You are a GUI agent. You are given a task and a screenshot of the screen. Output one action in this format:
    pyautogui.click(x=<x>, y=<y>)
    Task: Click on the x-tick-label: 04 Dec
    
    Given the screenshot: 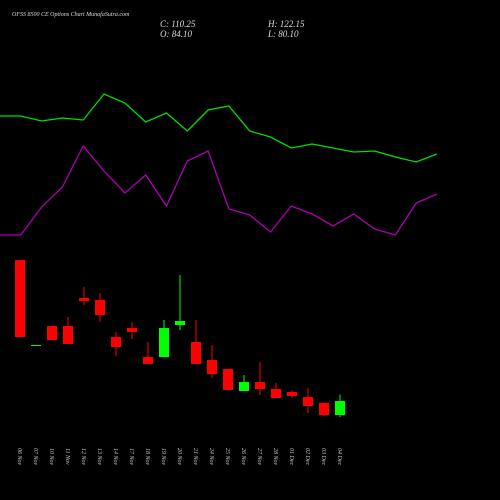 What is the action you would take?
    pyautogui.click(x=339, y=456)
    